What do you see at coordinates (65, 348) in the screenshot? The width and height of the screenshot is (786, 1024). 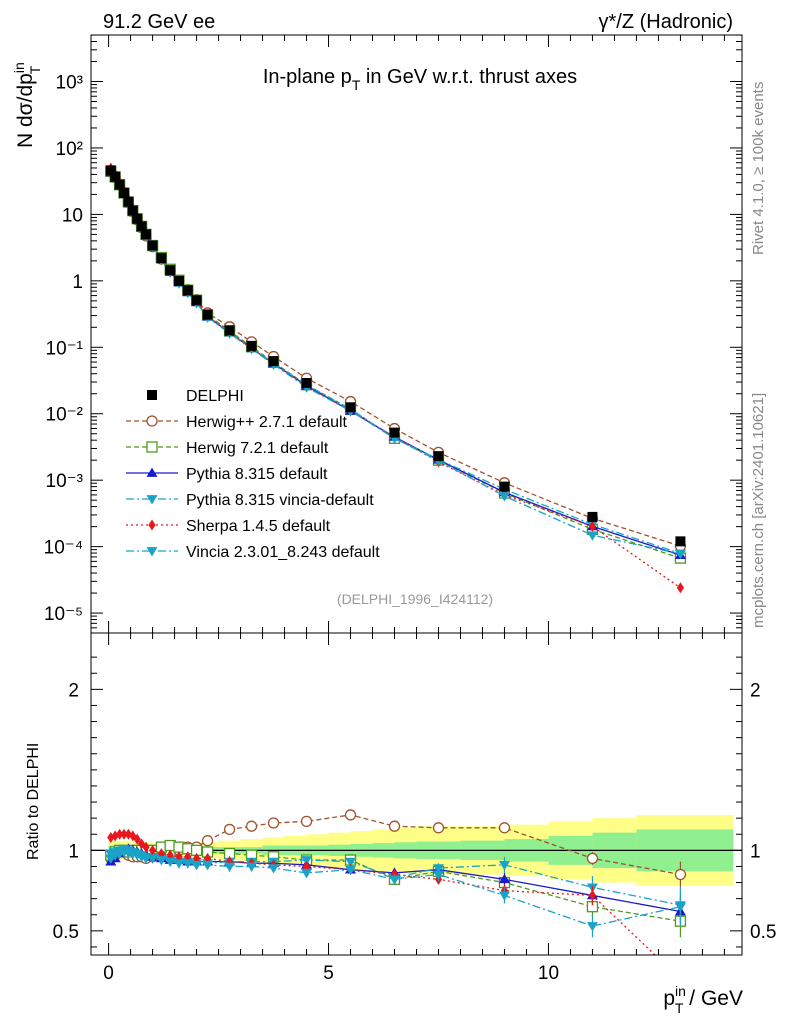 I see `y-tick-label: 10⁻¹` at bounding box center [65, 348].